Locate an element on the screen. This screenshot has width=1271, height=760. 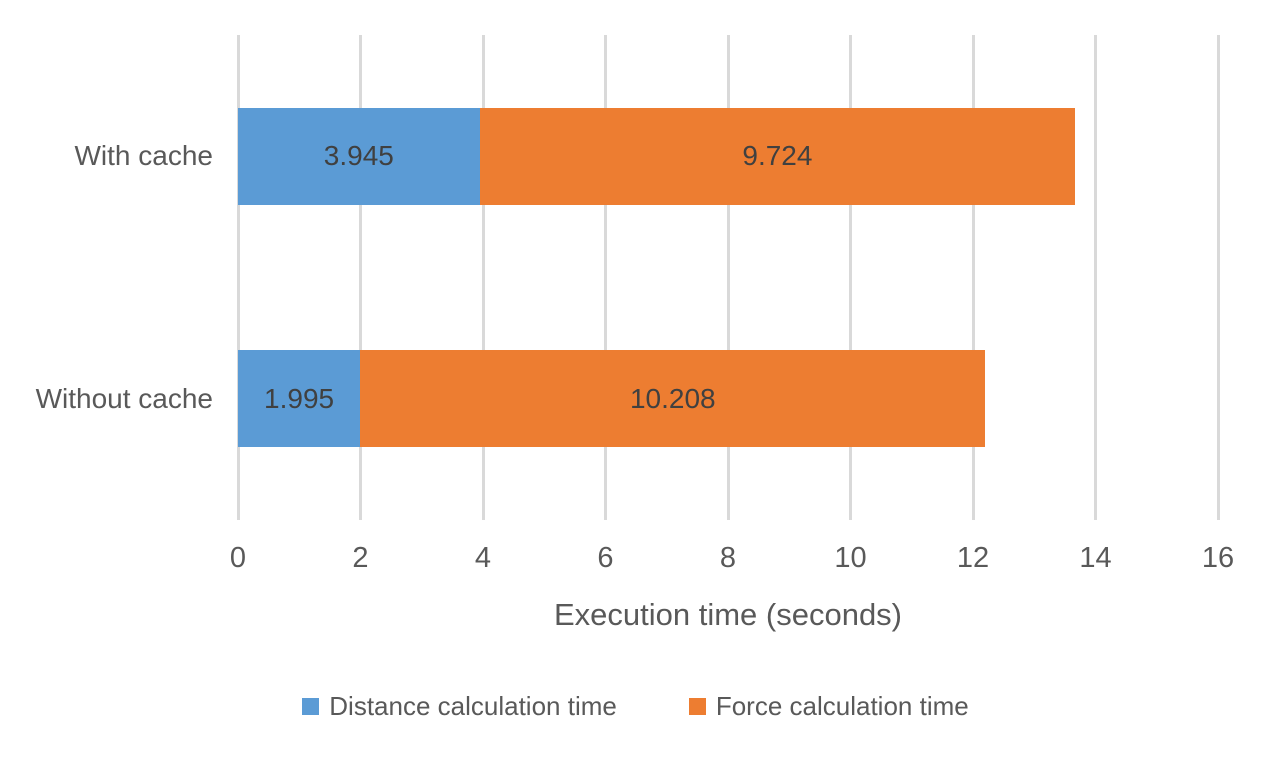
data-label: 9.724 is located at coordinates (777, 156).